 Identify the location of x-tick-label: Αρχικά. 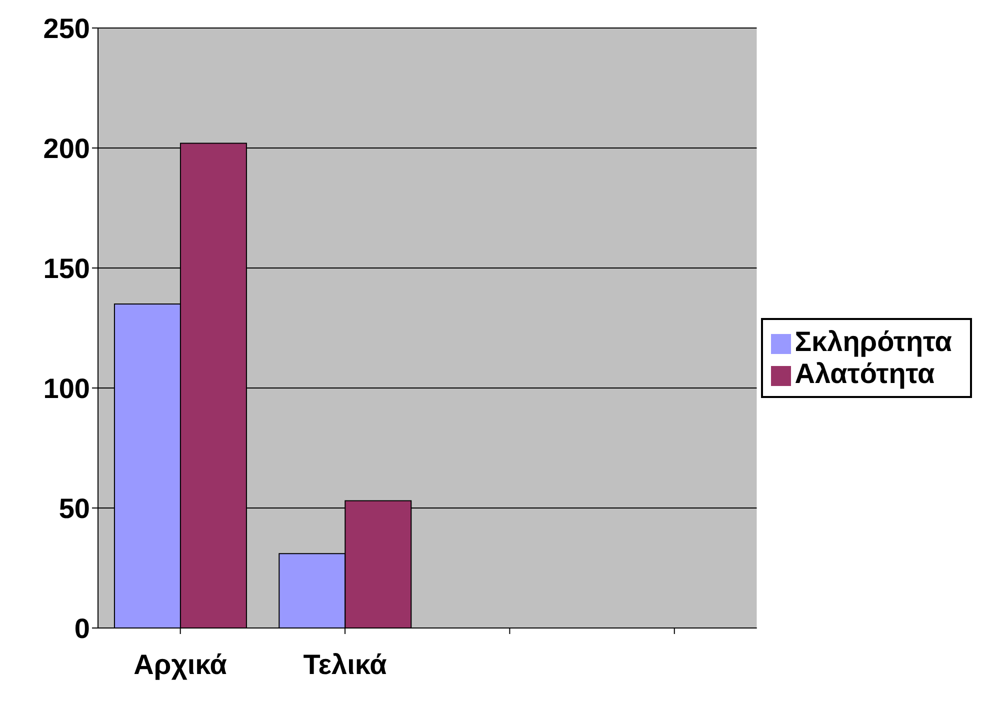
(181, 664).